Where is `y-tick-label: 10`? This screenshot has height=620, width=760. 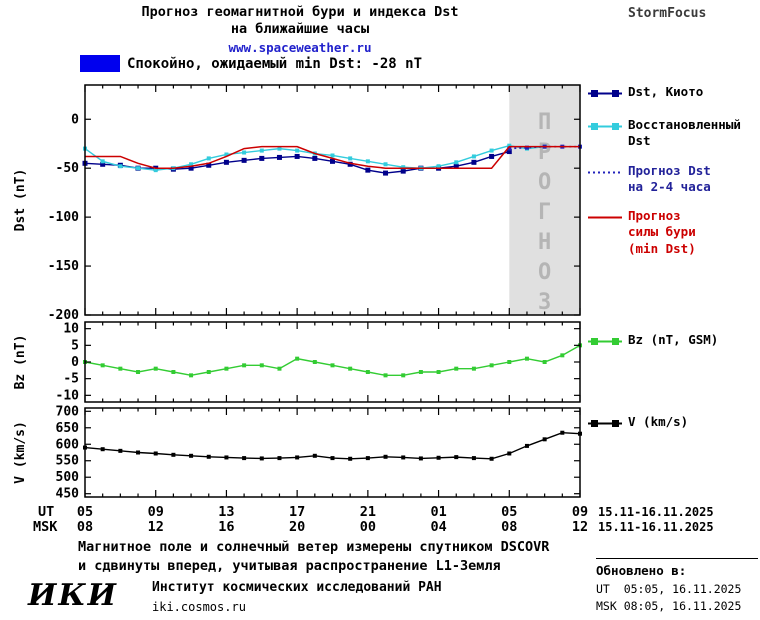 y-tick-label: 10 is located at coordinates (71, 329).